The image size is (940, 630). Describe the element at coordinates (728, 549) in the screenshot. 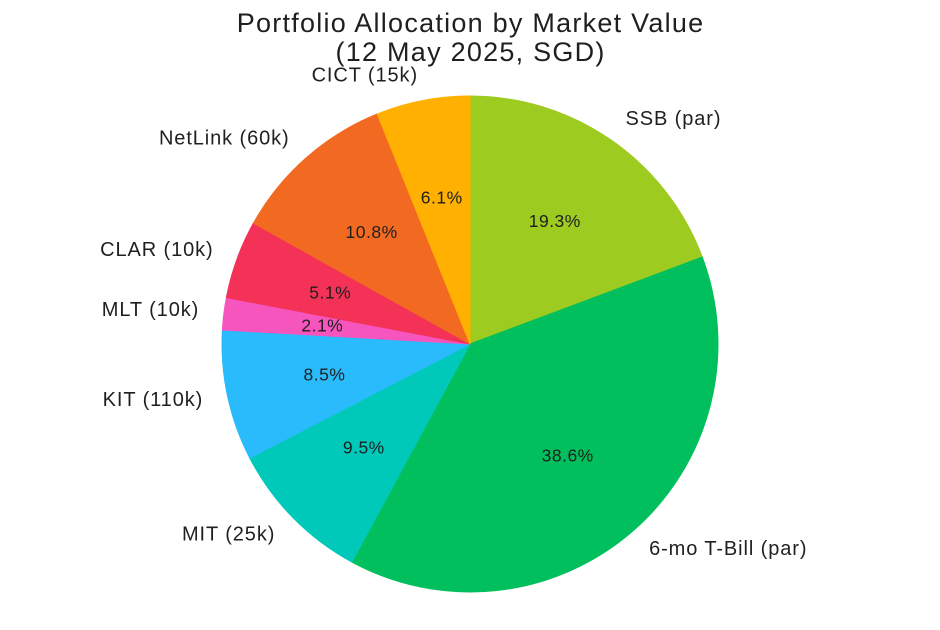

I see `svg-text: 6-mo T-Bill (par)` at that location.